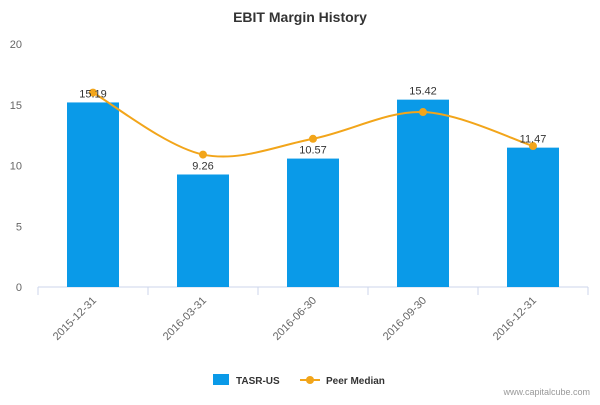 This screenshot has width=600, height=405. Describe the element at coordinates (515, 319) in the screenshot. I see `x-tick-label: 2016-12-31` at that location.